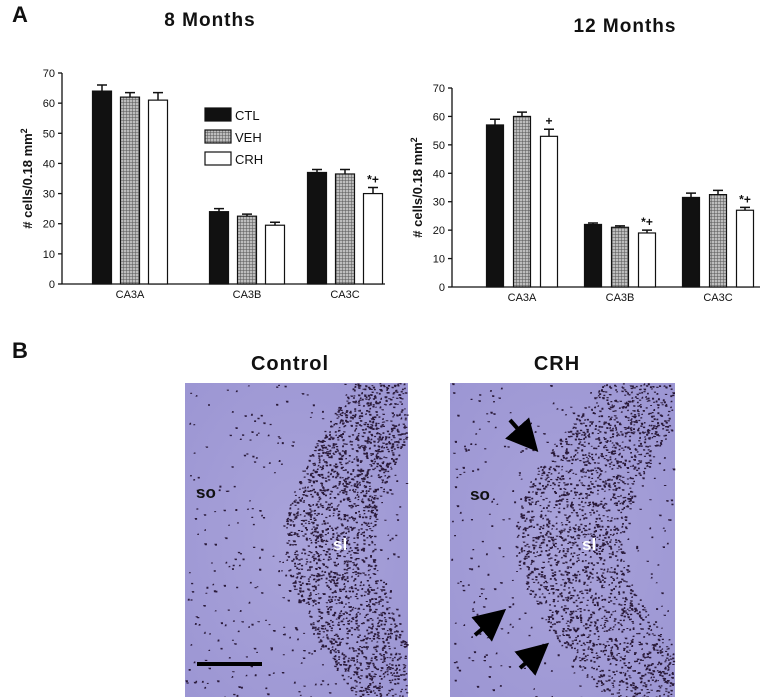 The image size is (778, 697). I want to click on legend-label: VEH, so click(248, 137).